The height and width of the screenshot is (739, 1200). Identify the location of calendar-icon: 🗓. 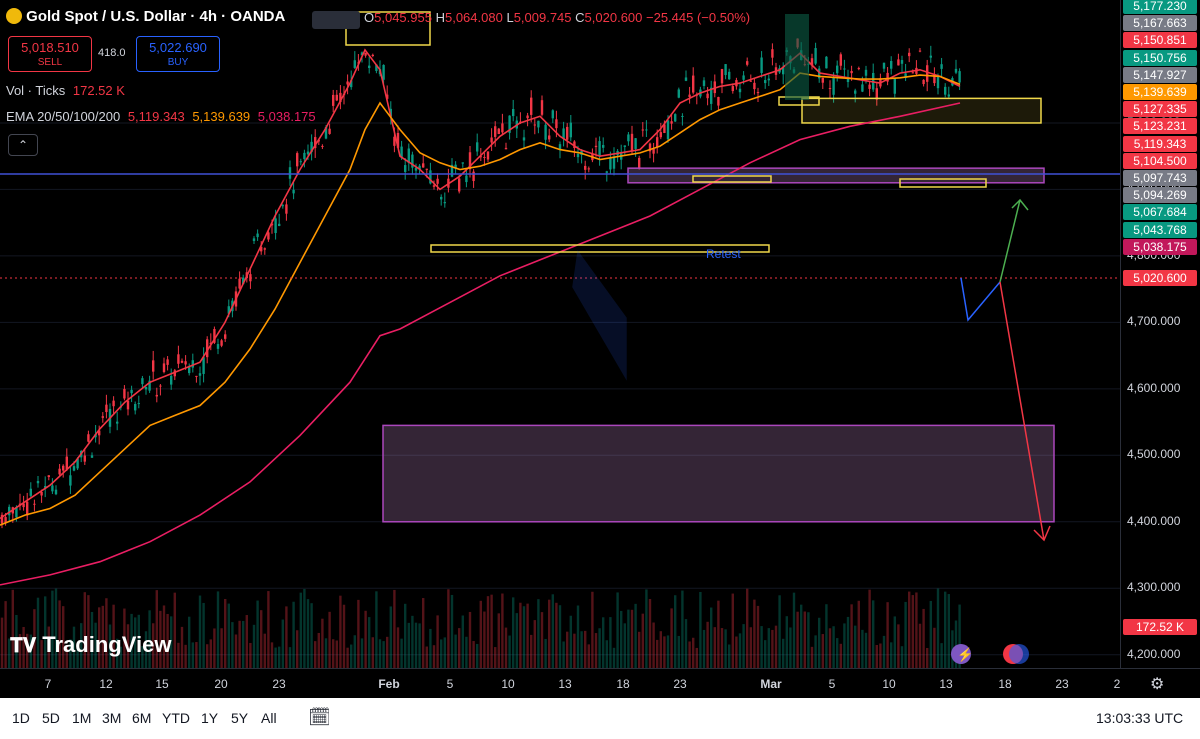
(319, 717).